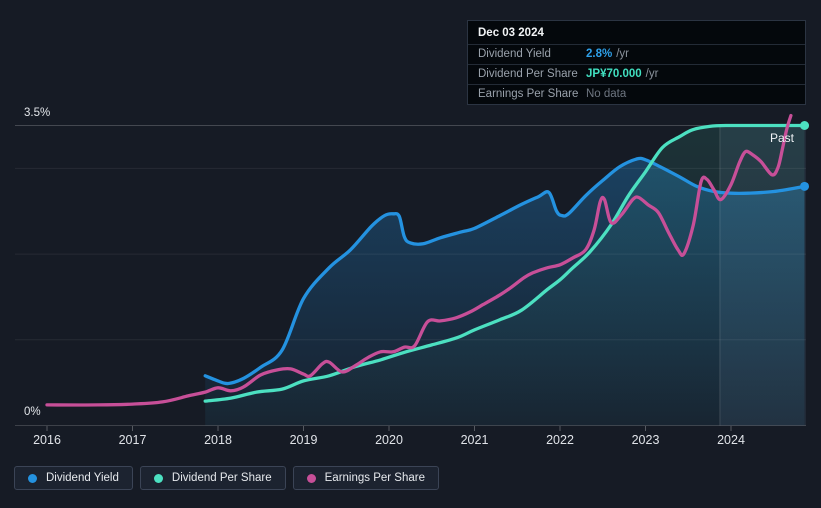 The width and height of the screenshot is (821, 508). Describe the element at coordinates (374, 478) in the screenshot. I see `legend-label: Earnings Per Share` at that location.